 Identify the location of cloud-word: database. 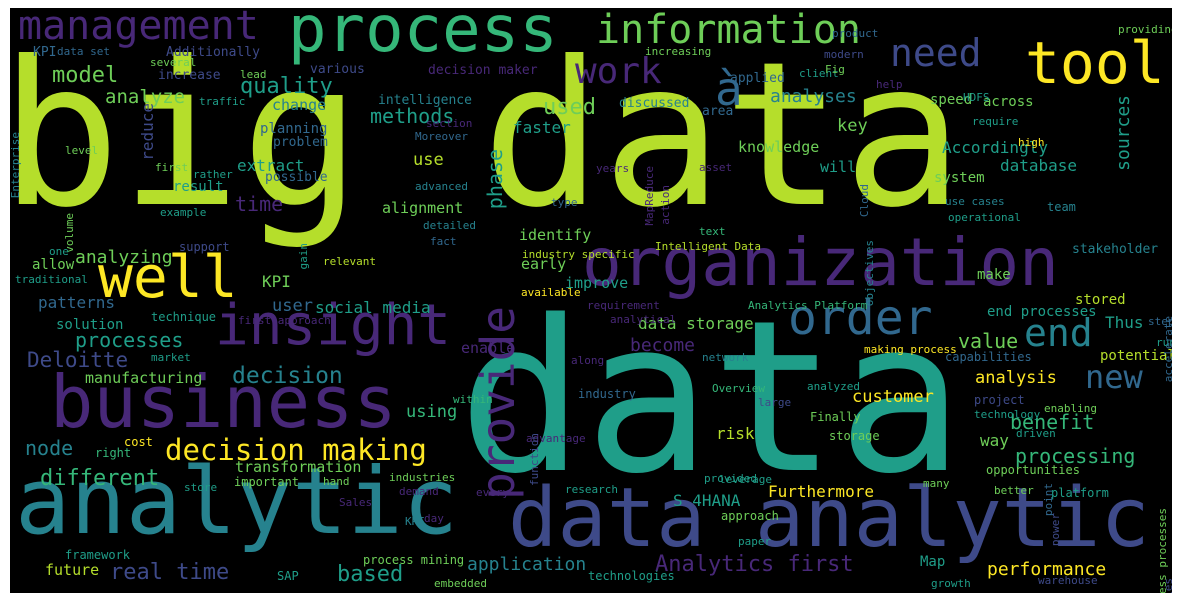
(1039, 165).